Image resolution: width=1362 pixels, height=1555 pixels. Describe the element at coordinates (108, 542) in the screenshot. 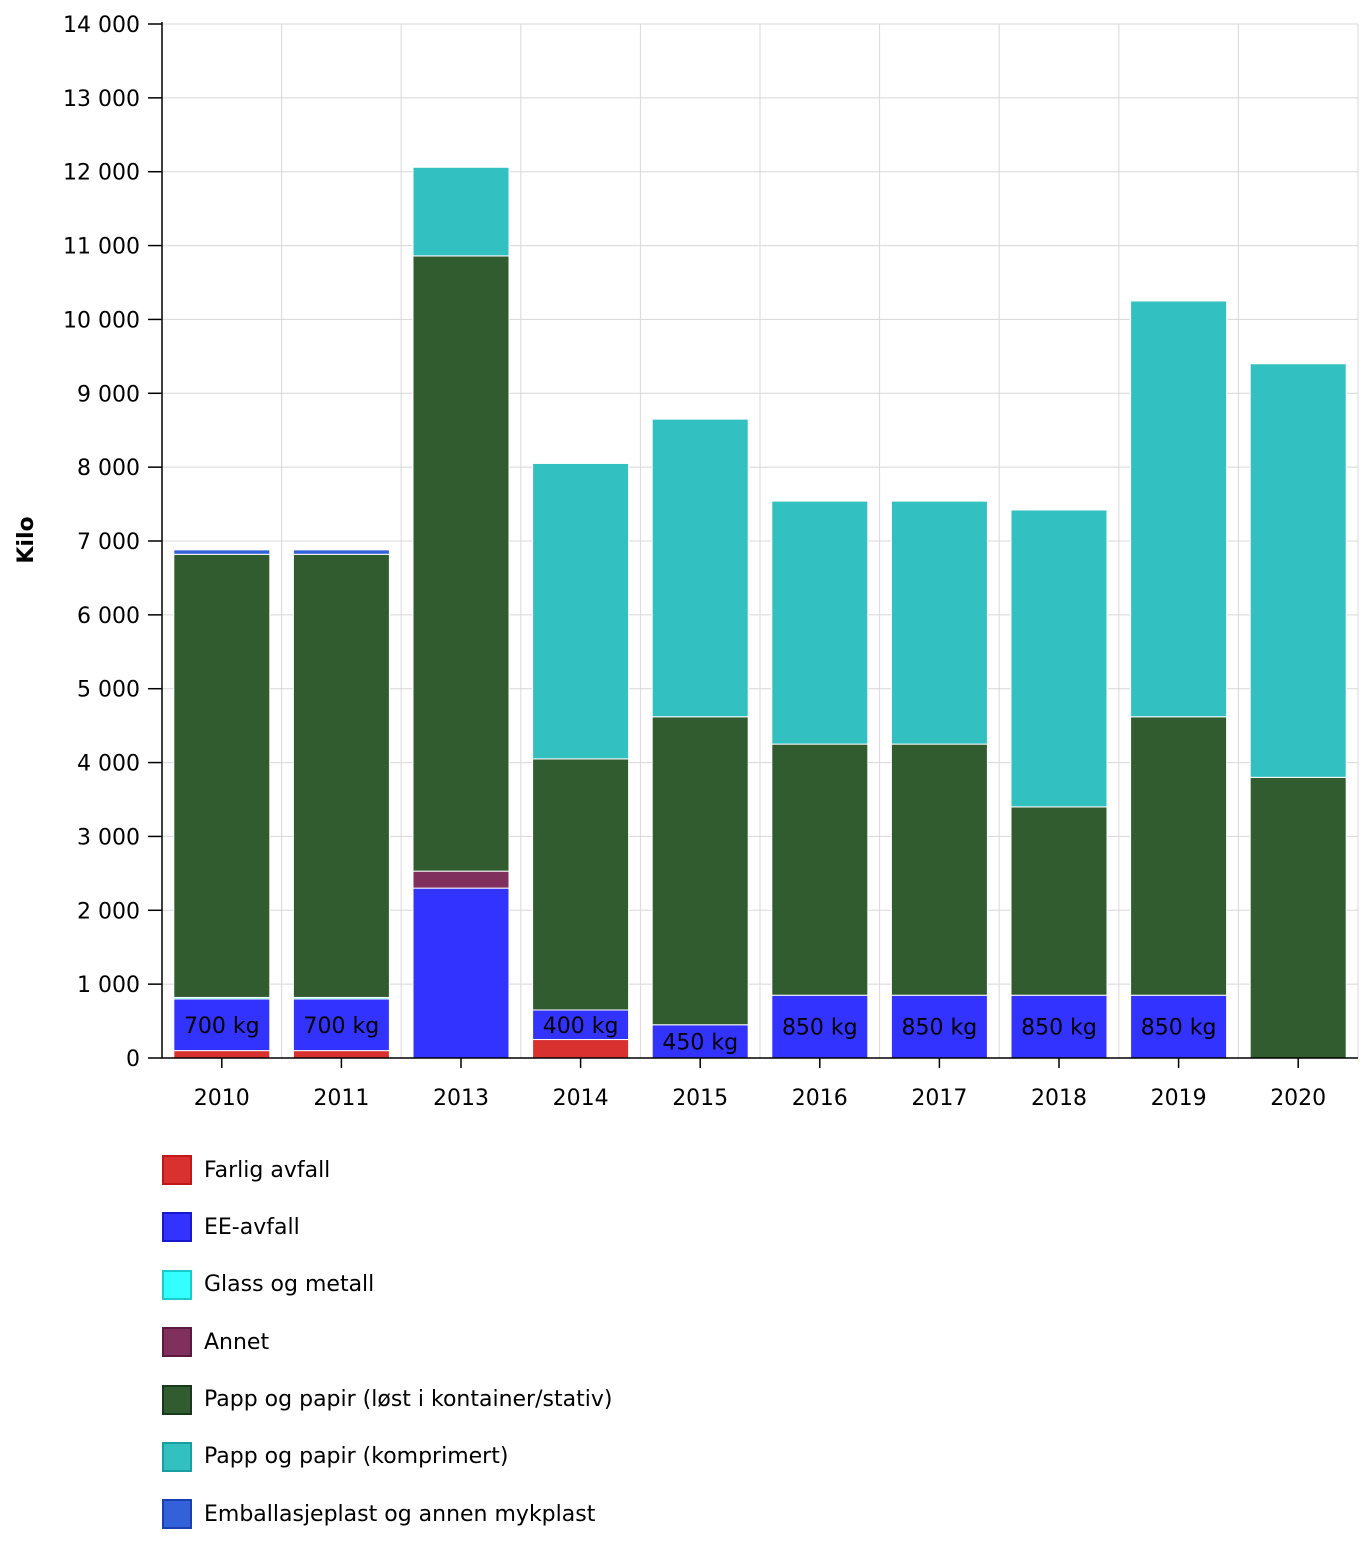

I see `y-tick-label: 7 000` at that location.